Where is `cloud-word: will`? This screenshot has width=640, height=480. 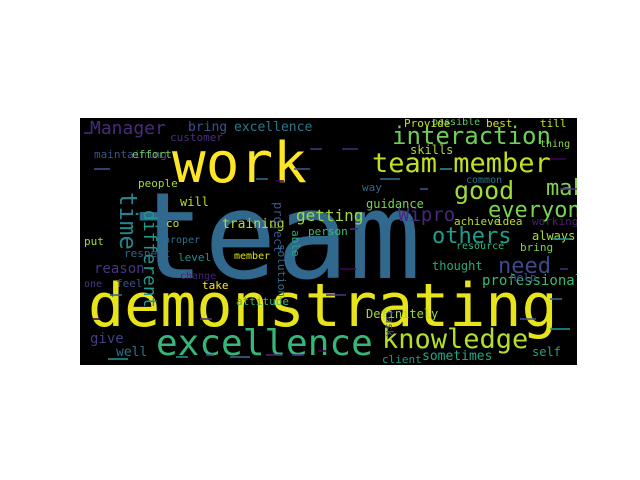
cloud-word: will is located at coordinates (194, 202).